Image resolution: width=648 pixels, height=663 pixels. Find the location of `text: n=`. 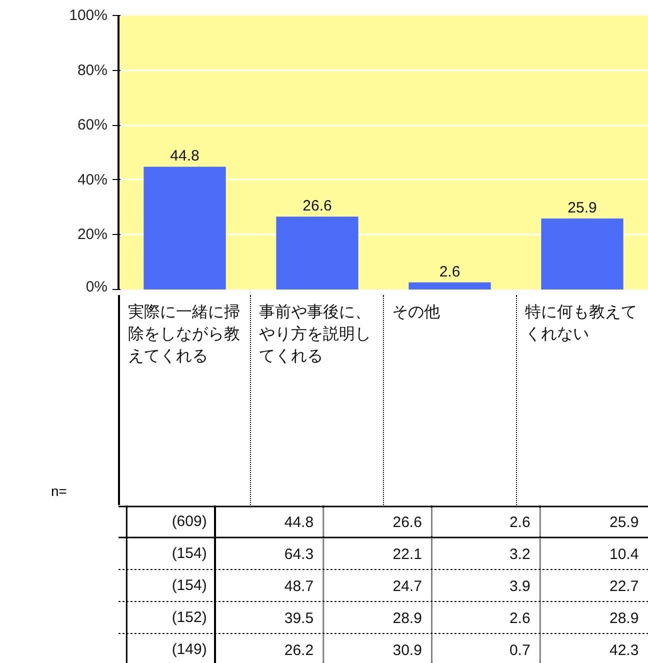

text: n= is located at coordinates (59, 491).